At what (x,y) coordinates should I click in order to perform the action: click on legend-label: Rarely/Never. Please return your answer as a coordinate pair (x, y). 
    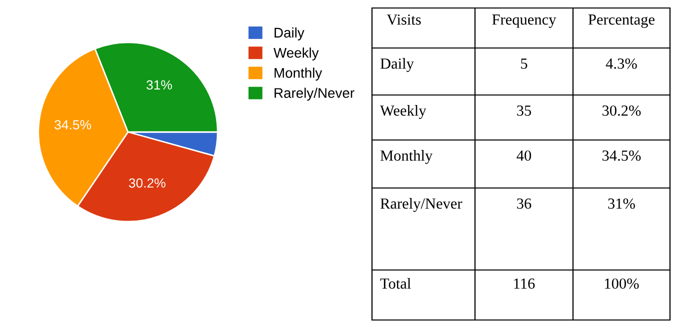
    Looking at the image, I should click on (314, 94).